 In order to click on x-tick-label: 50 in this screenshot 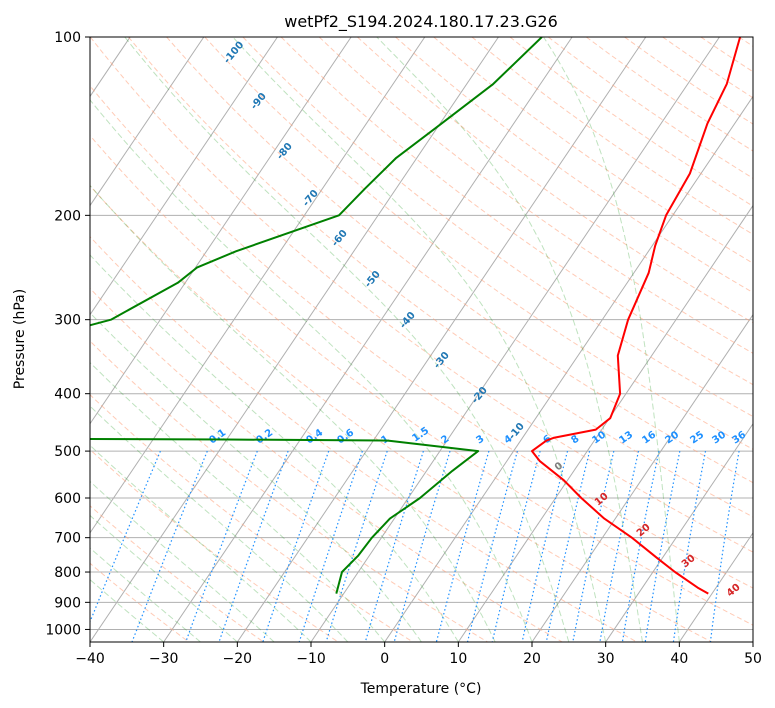, I will do `click(753, 659)`.